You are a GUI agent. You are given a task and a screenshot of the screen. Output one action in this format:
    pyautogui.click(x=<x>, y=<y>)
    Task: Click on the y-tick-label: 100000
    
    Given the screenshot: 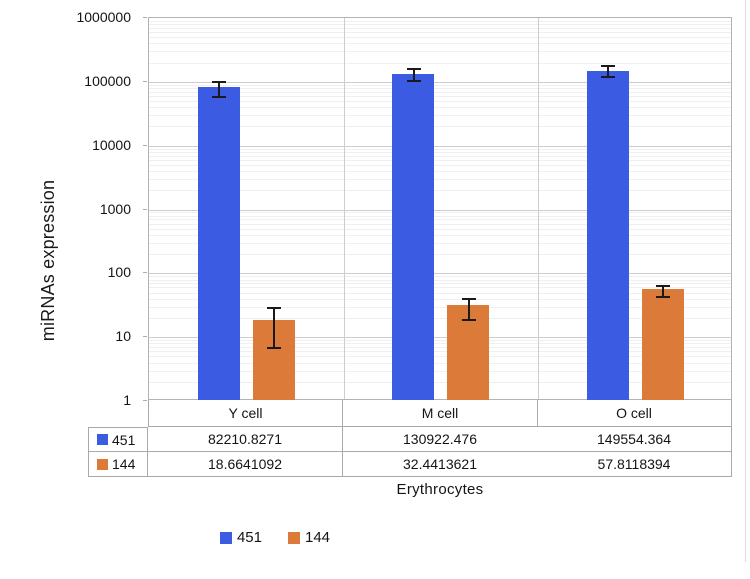 What is the action you would take?
    pyautogui.click(x=107, y=80)
    